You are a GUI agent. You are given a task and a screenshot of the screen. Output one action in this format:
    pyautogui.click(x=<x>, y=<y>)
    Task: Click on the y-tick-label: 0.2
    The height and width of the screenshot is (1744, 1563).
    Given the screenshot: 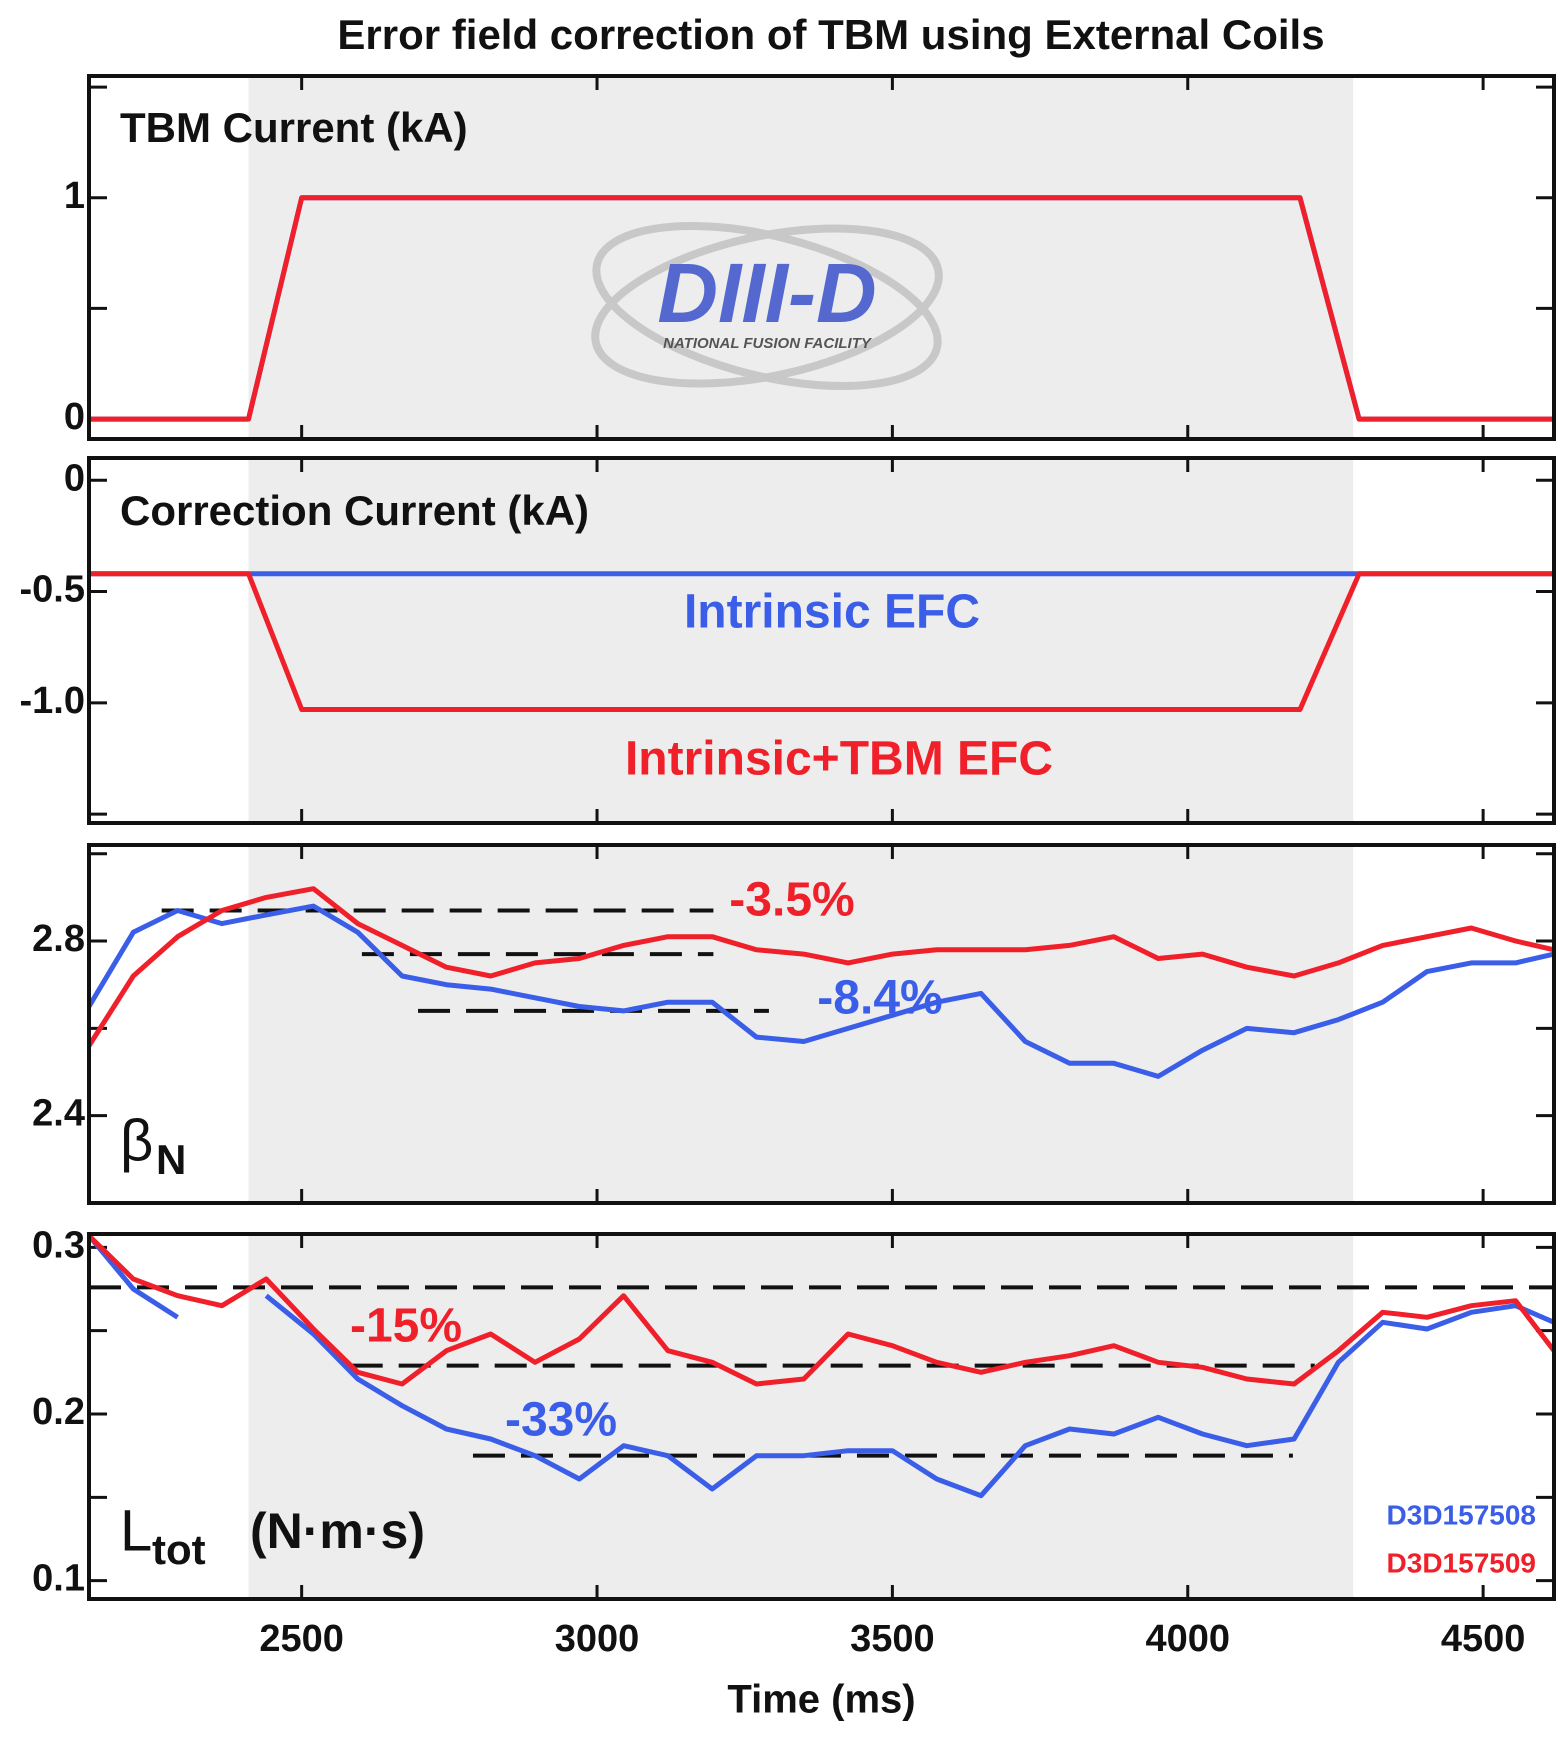 What is the action you would take?
    pyautogui.click(x=58, y=1412)
    